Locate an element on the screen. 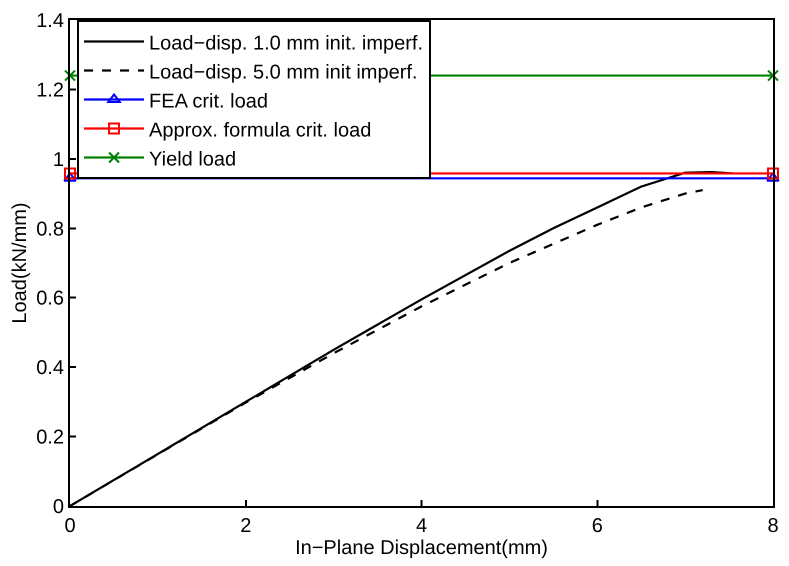  legend-label: FEA crit. load is located at coordinates (208, 101).